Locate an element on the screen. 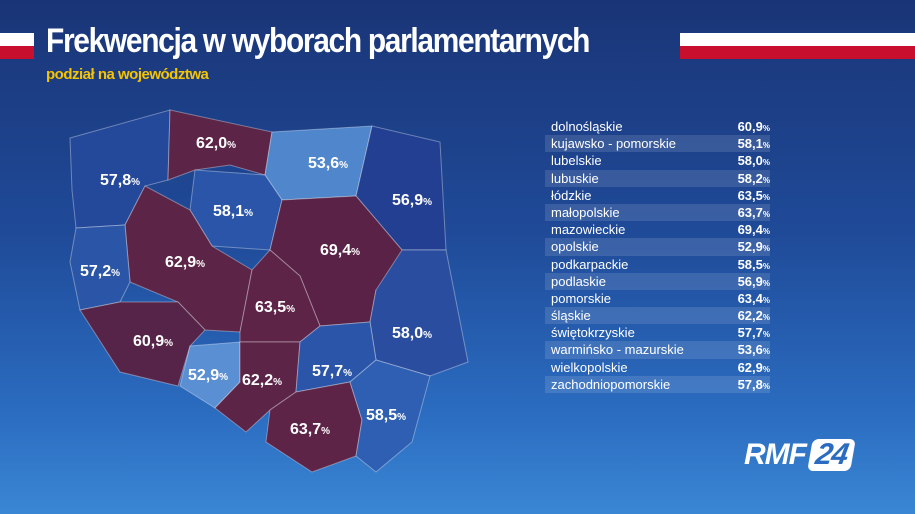  region-label-lubuskie: 57,2% is located at coordinates (100, 271).